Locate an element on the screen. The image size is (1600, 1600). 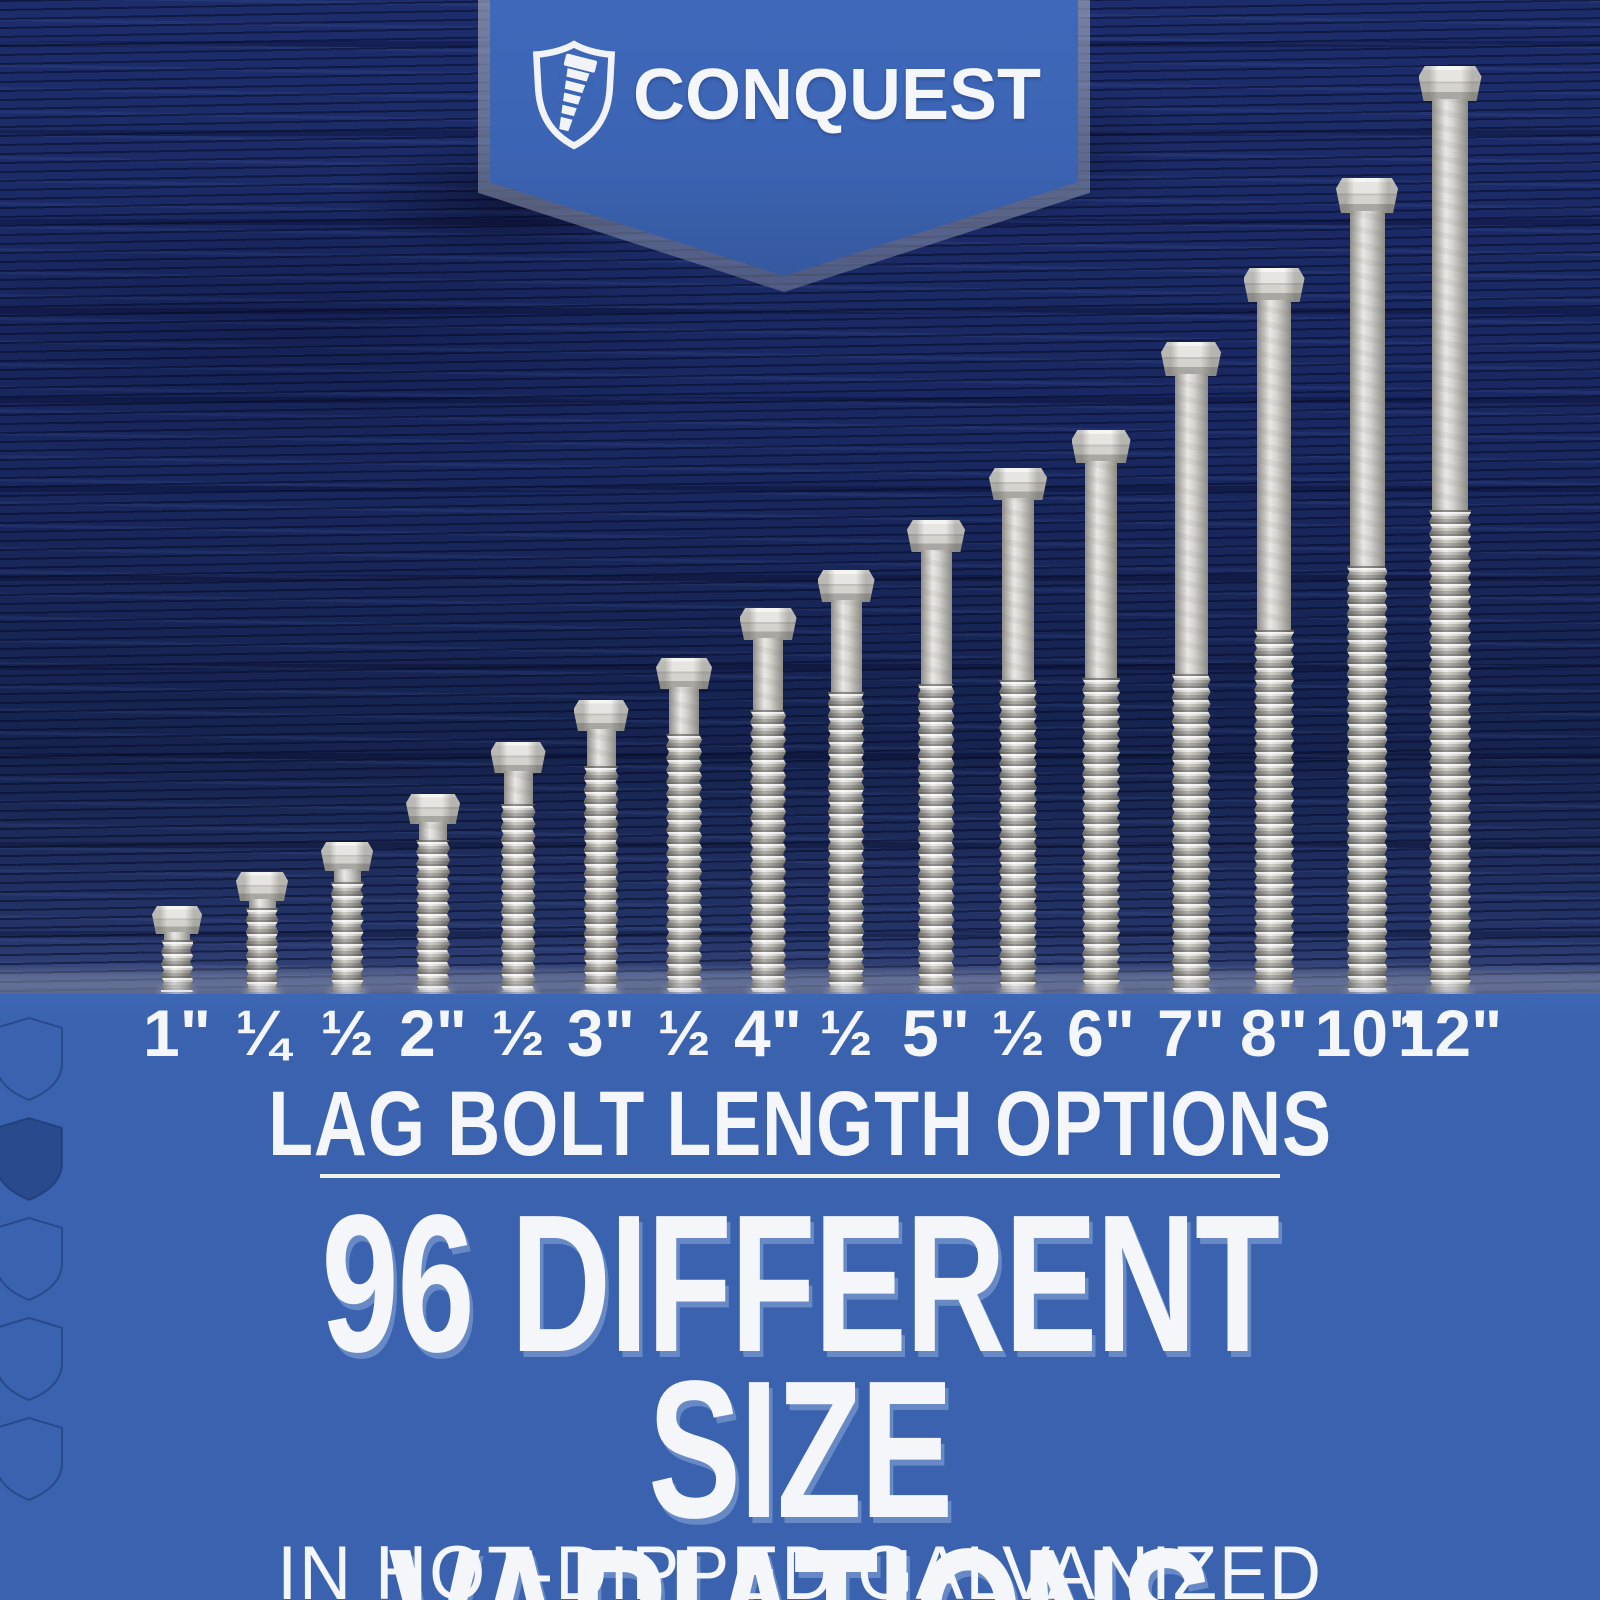
size-label-row: 1" ¼ ½ 2" ½ 3" ½ 4" ½ 5" ½ 6" 7" 8" 10" 12" is located at coordinates (800, 1033).